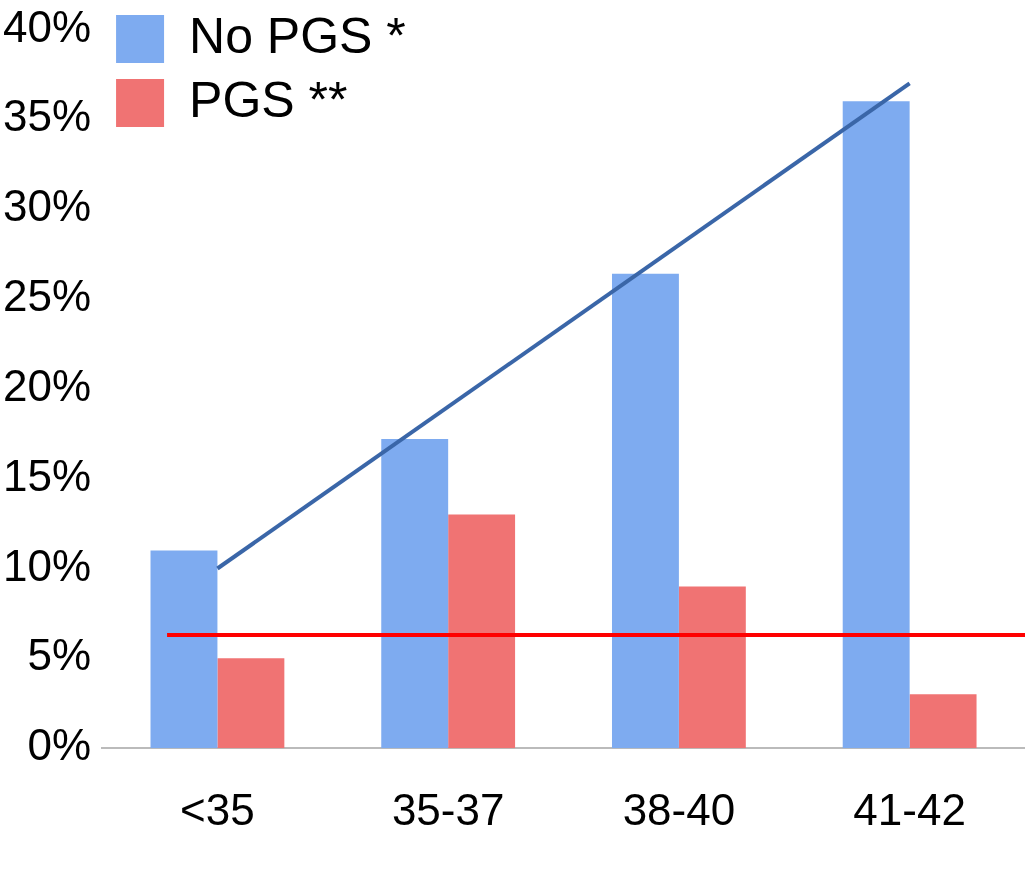  What do you see at coordinates (268, 99) in the screenshot?
I see `legend-label: PGS **` at bounding box center [268, 99].